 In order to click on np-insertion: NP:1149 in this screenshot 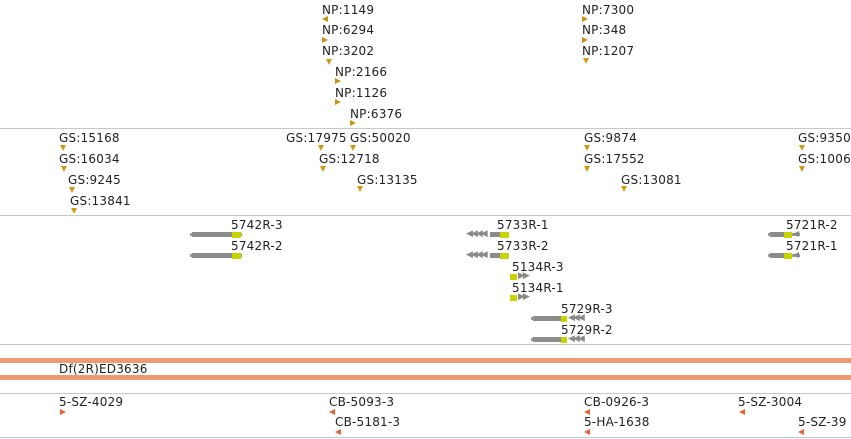, I will do `click(348, 10)`.